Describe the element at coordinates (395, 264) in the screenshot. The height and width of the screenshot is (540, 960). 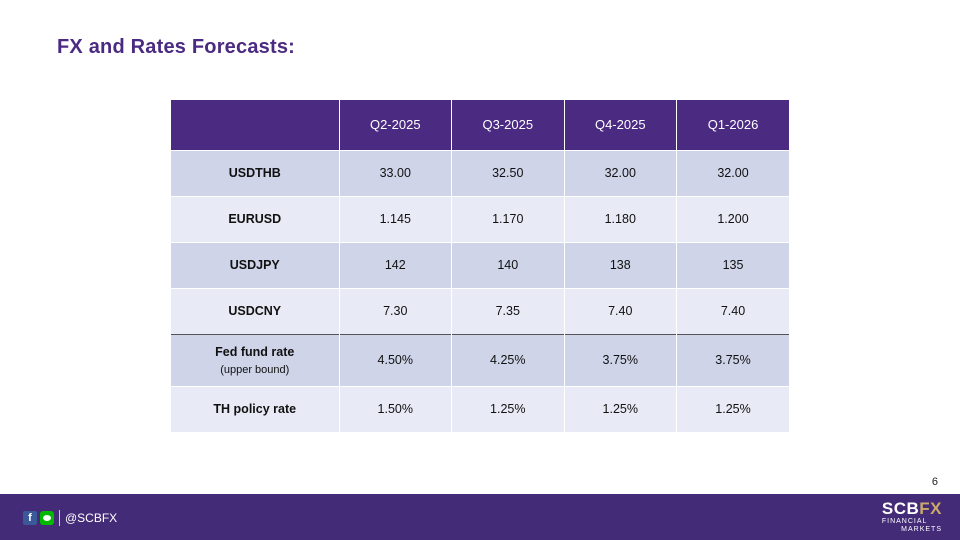
I see `table-cell: 142` at that location.